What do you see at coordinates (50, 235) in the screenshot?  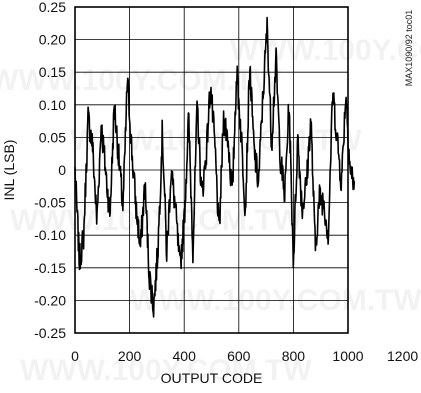 I see `y-tick-label: -0.10` at bounding box center [50, 235].